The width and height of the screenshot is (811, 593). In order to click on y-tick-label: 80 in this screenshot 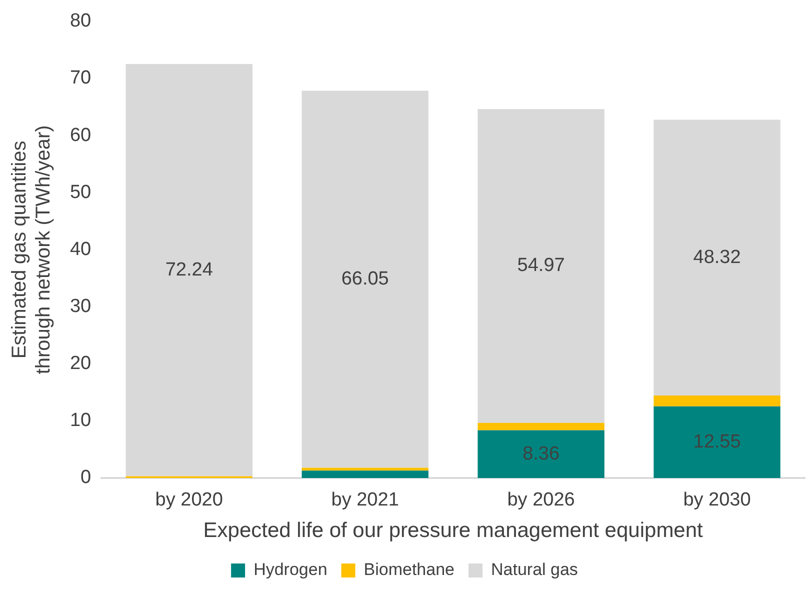, I will do `click(81, 21)`.